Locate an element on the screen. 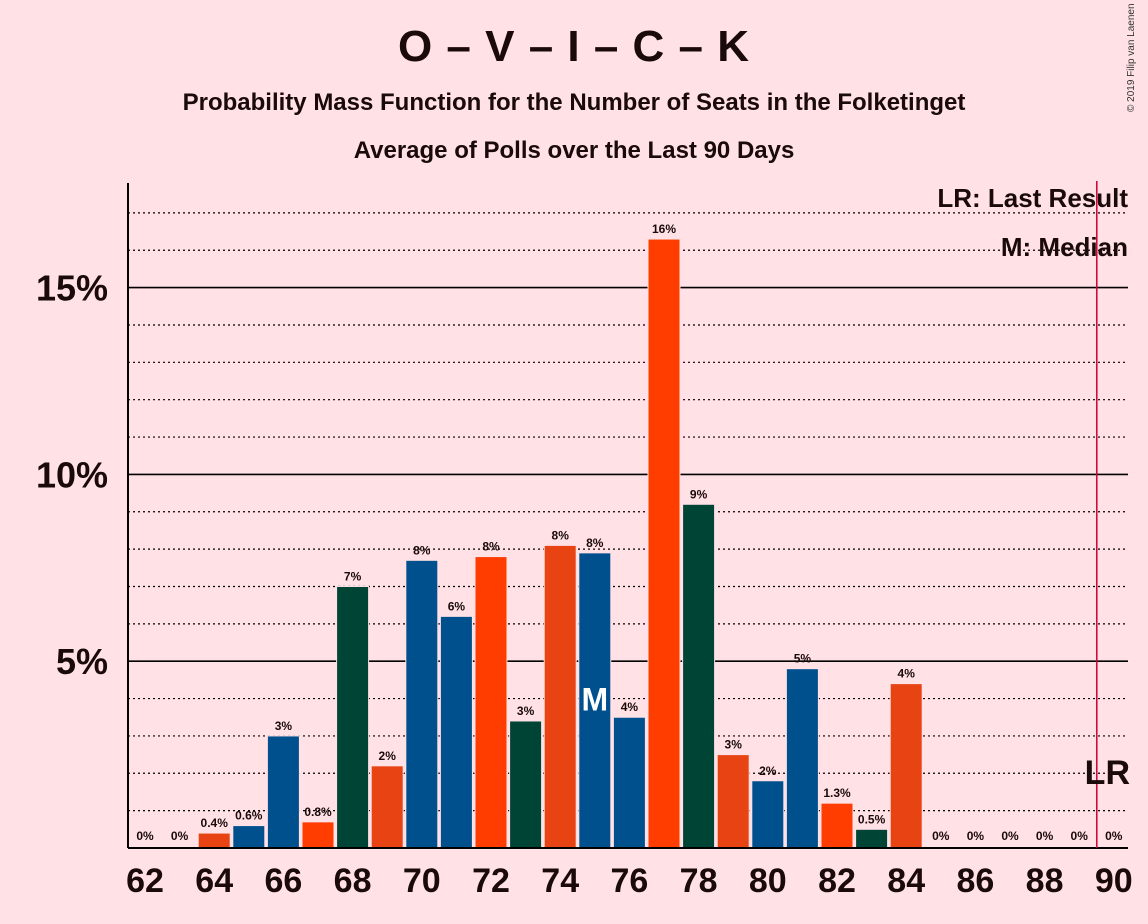 The height and width of the screenshot is (924, 1148). data-label-seat-71: 6% is located at coordinates (457, 606).